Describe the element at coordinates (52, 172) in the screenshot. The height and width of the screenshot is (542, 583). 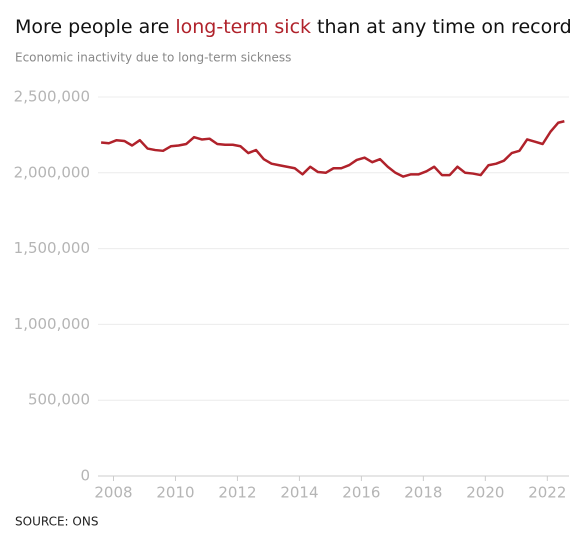
I see `y-tick-label: 2,000,000` at that location.